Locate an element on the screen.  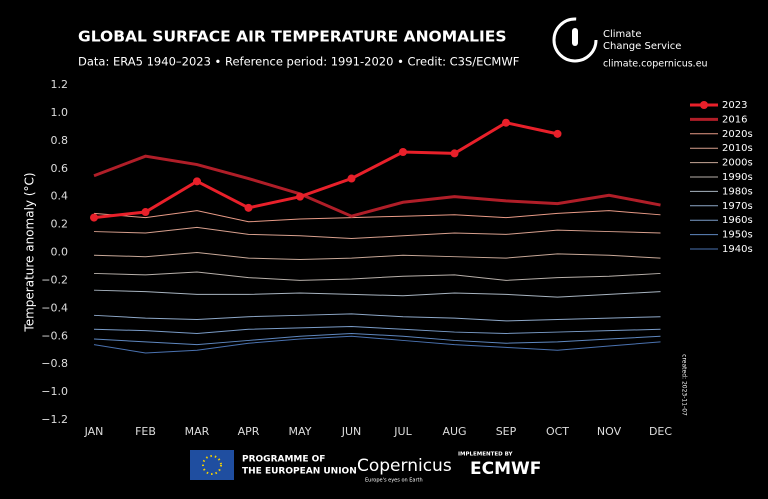
legend-label: 1980s is located at coordinates (737, 191).